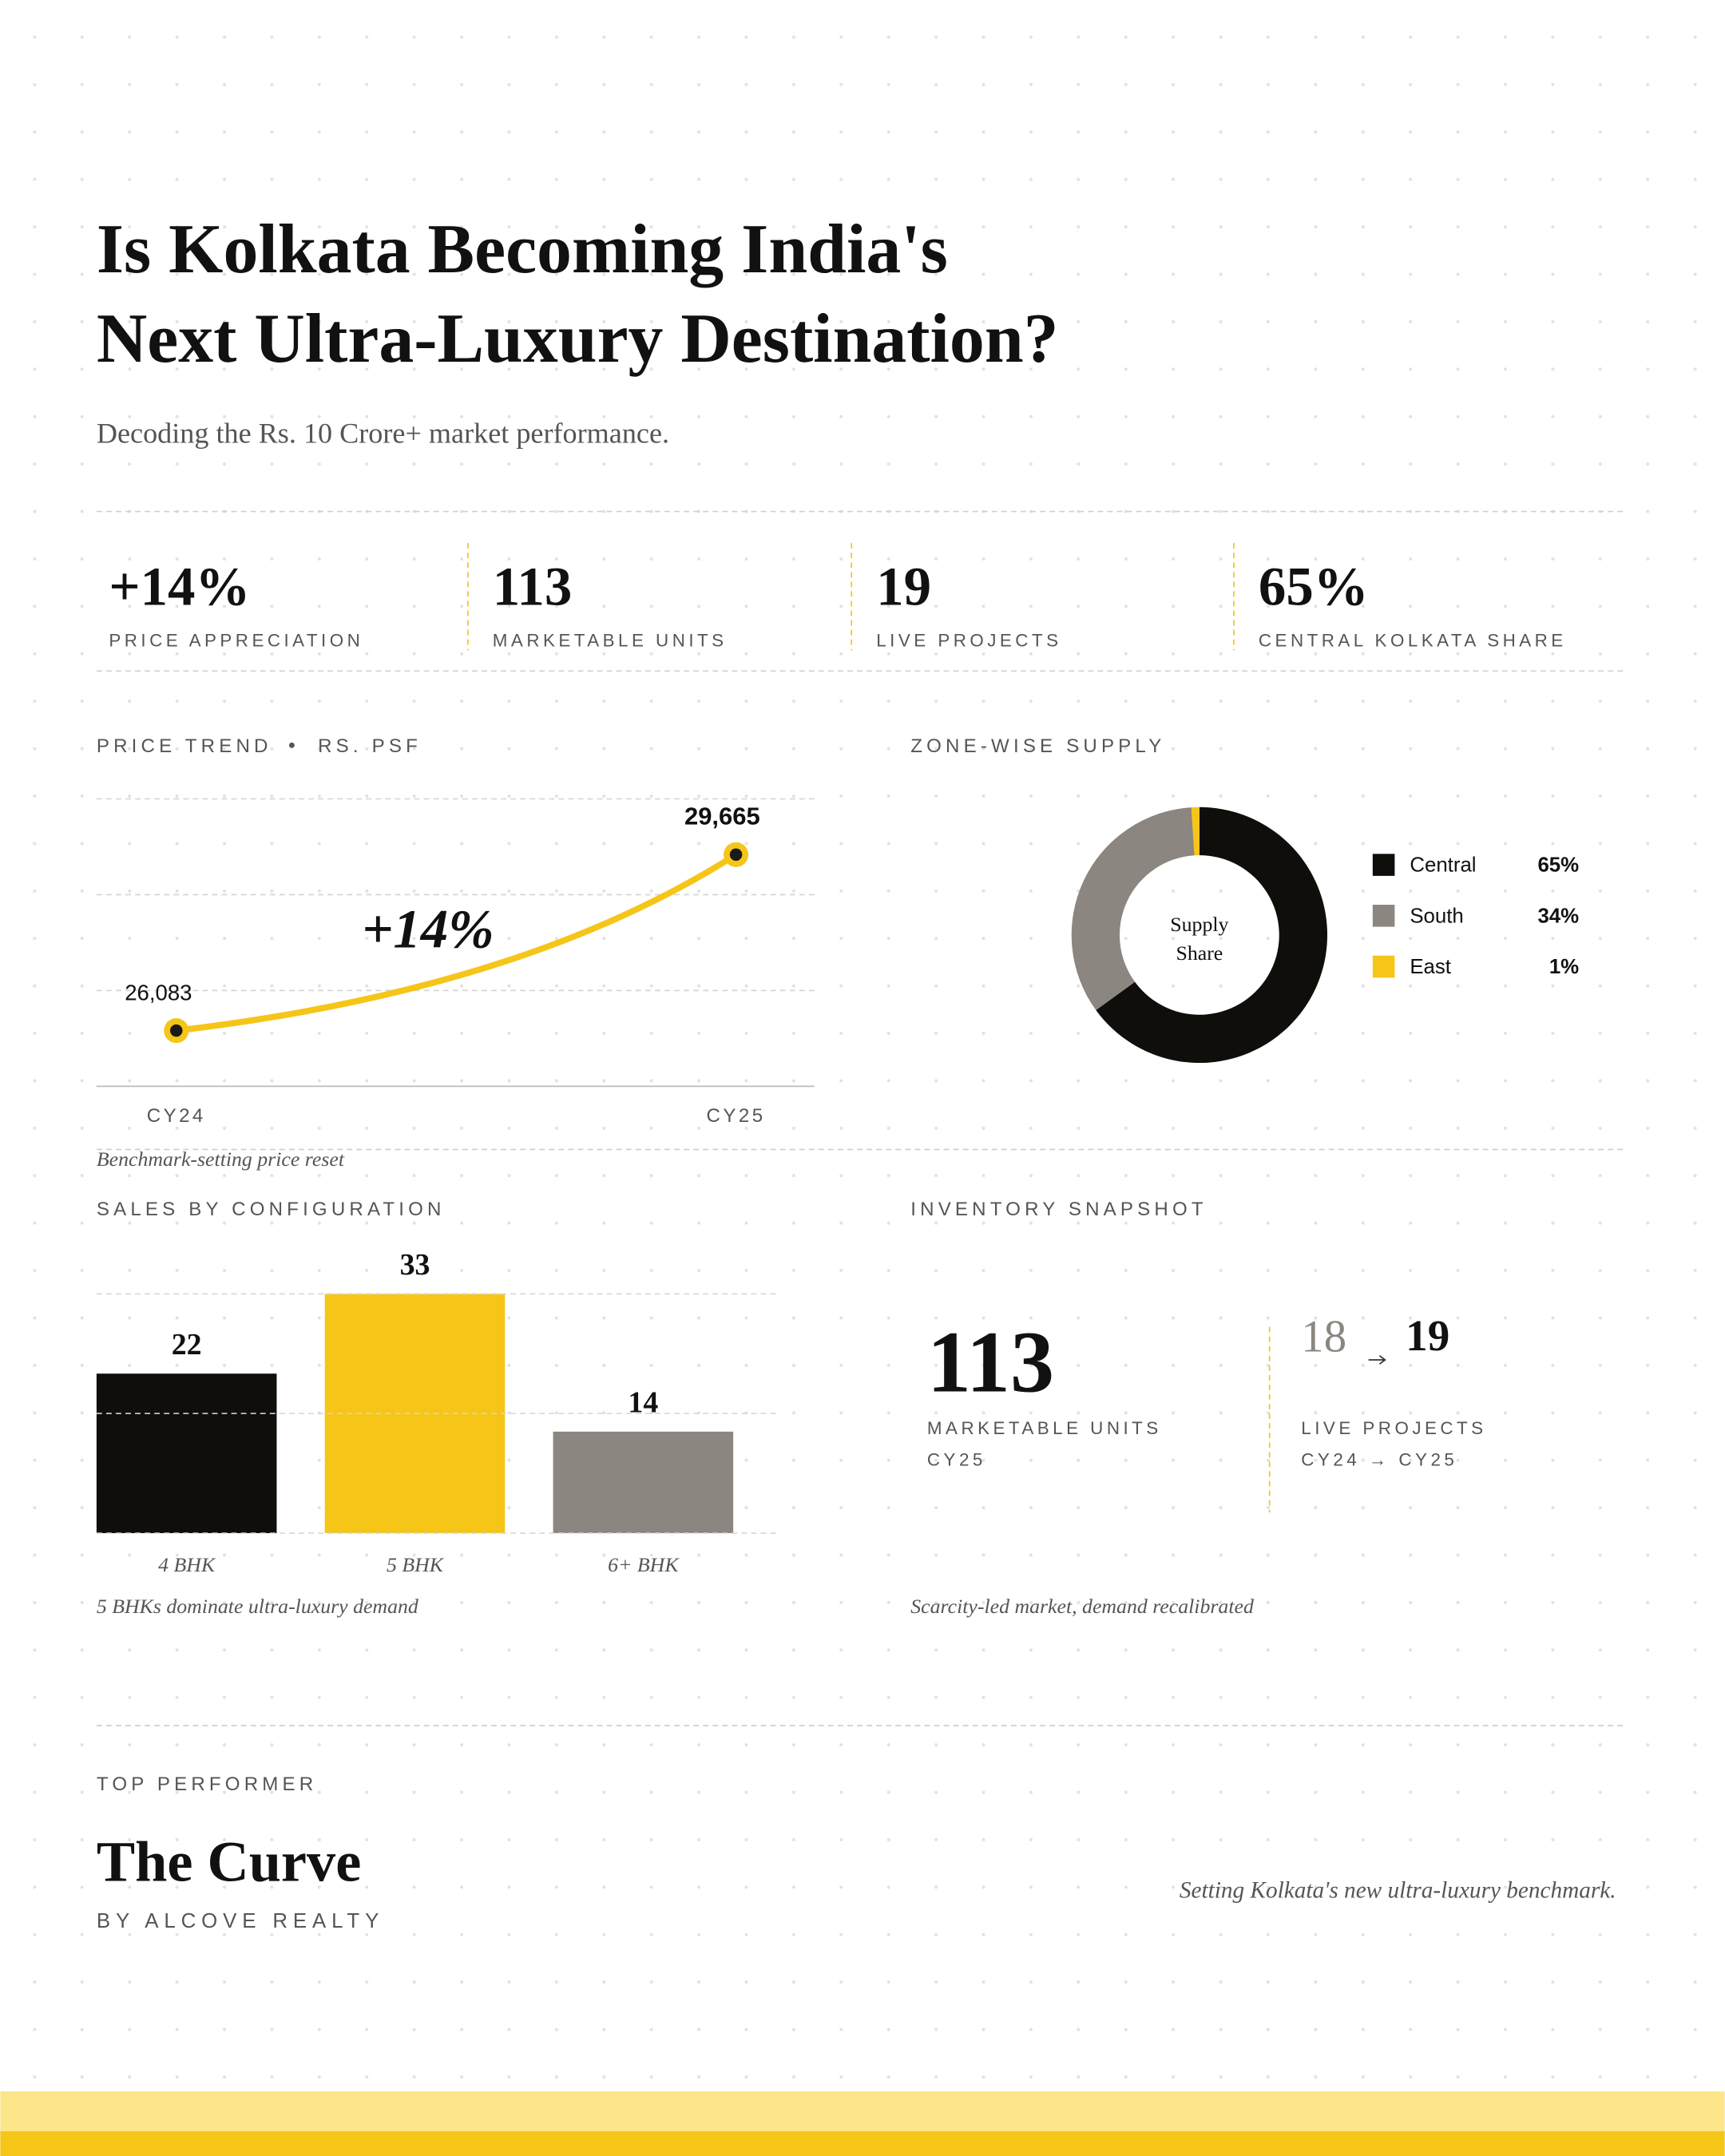 The width and height of the screenshot is (1725, 2156). I want to click on stat-value: +14%, so click(180, 587).